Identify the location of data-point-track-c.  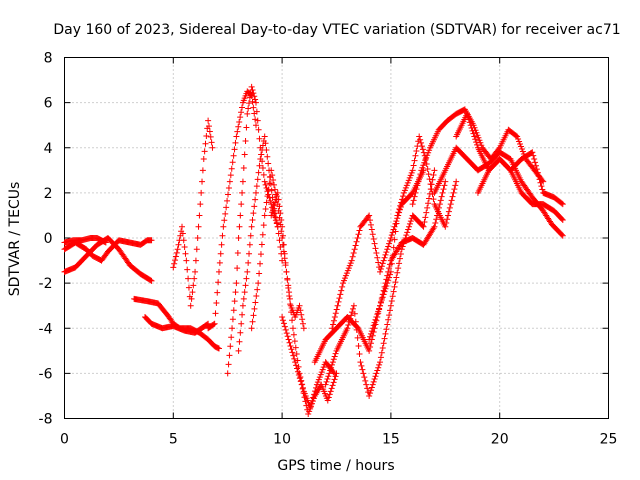
(104, 242).